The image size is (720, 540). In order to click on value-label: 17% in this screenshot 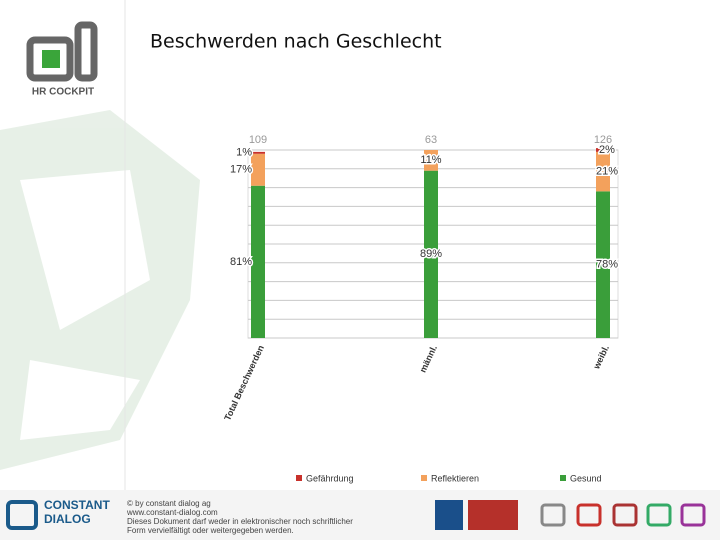, I will do `click(241, 170)`.